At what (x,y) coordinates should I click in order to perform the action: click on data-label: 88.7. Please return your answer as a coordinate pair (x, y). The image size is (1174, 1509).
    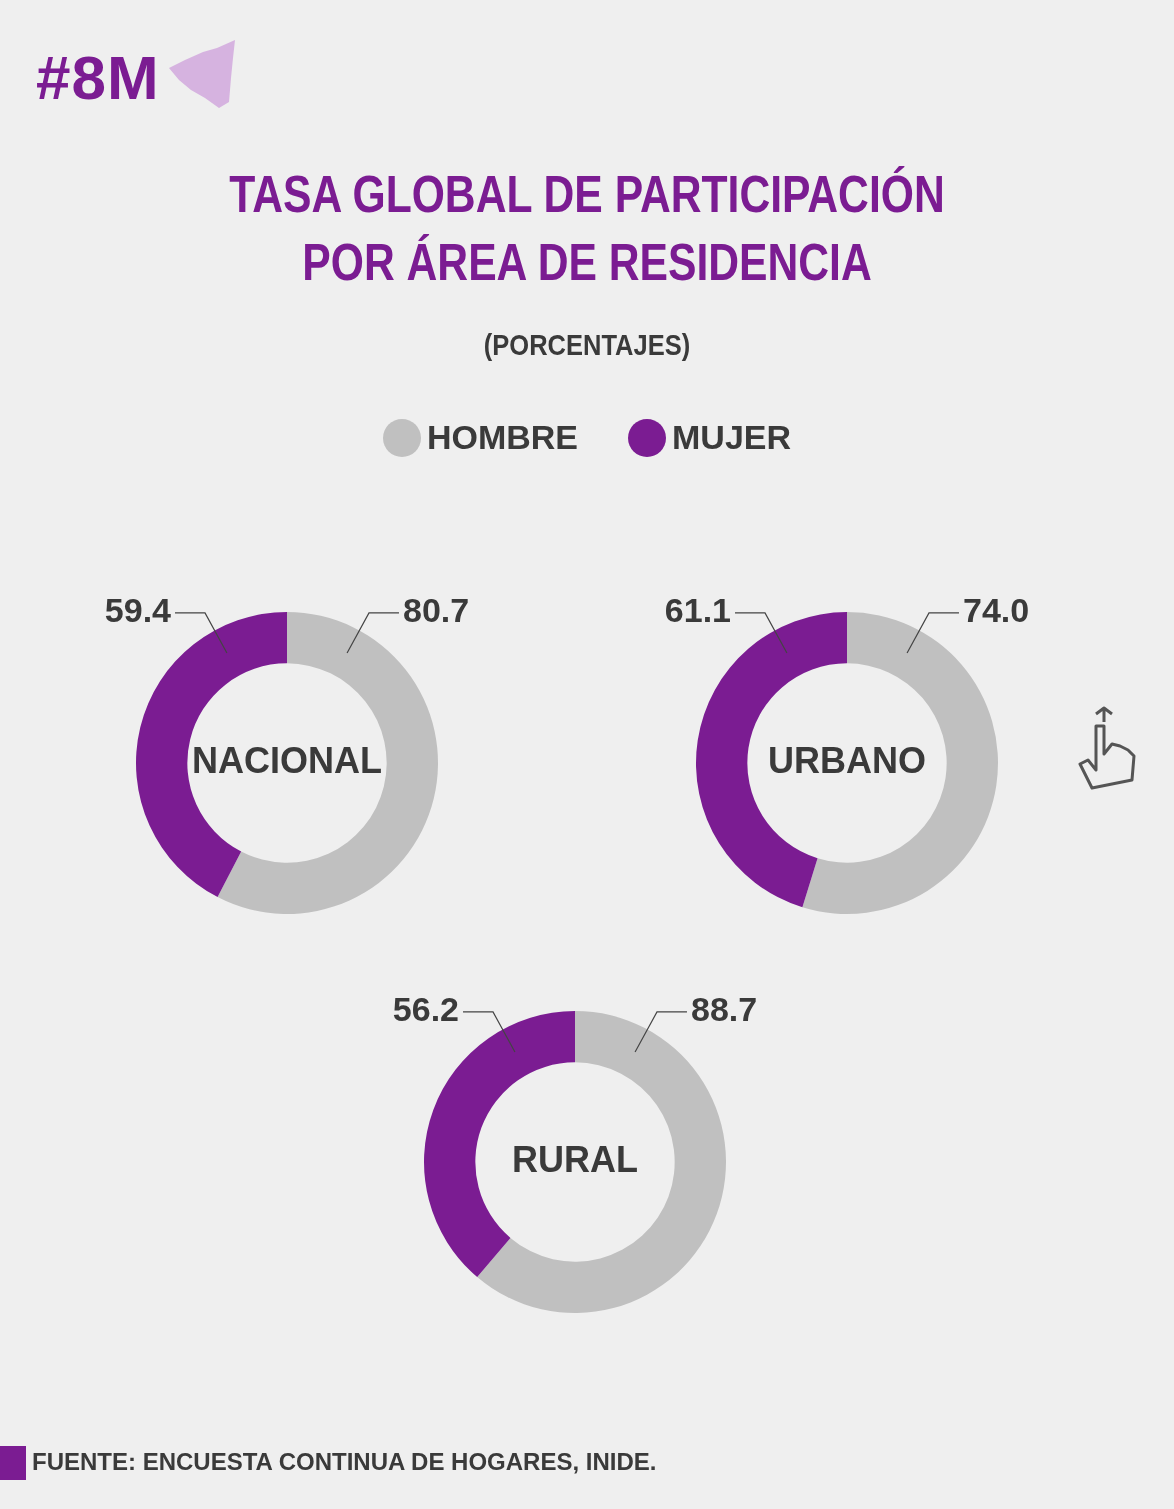
    Looking at the image, I should click on (724, 1009).